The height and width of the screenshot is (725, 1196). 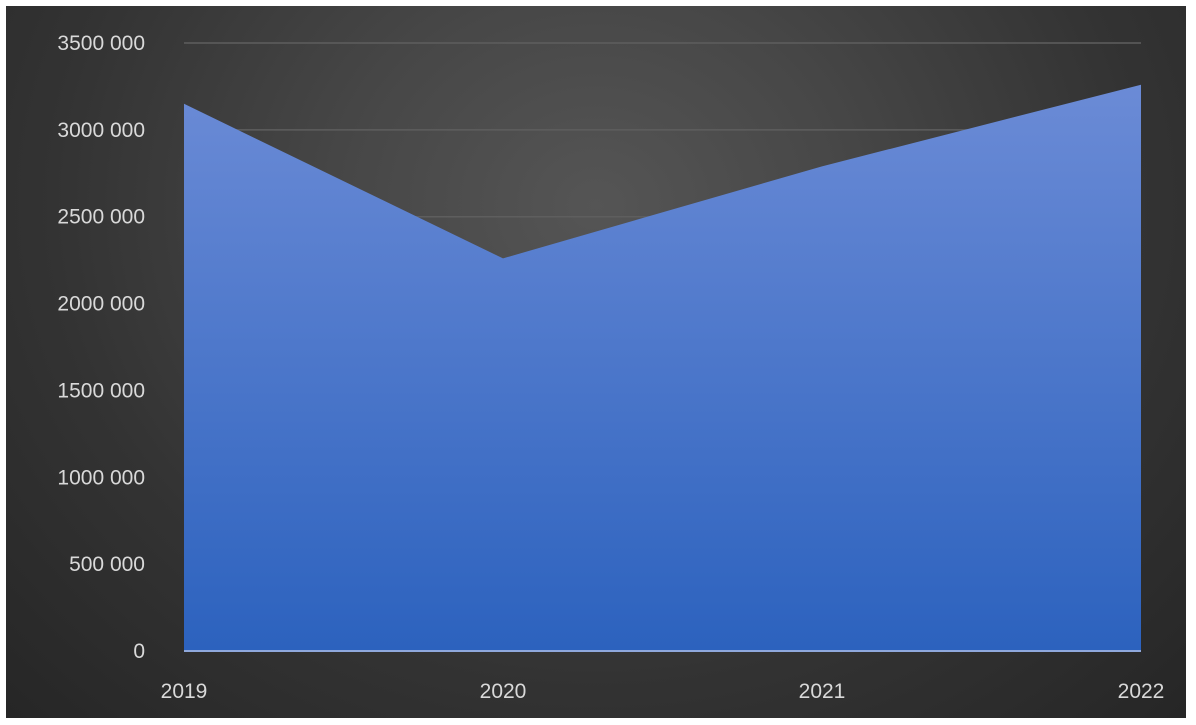 I want to click on x-tick-label: 2021, so click(x=822, y=691).